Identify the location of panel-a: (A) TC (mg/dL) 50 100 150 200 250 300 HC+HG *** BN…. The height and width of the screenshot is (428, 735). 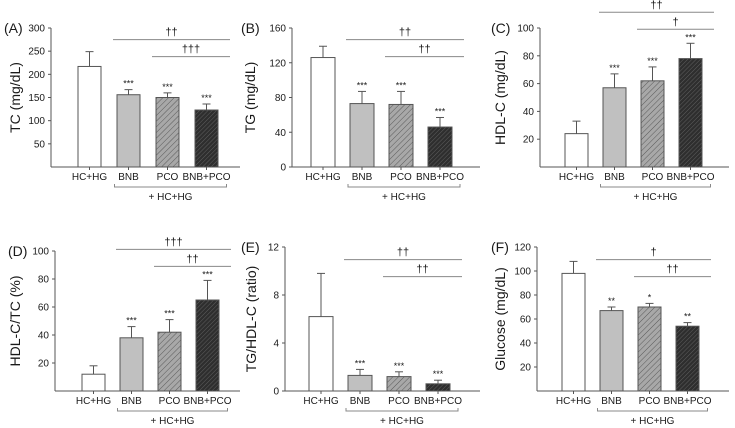
(122, 111).